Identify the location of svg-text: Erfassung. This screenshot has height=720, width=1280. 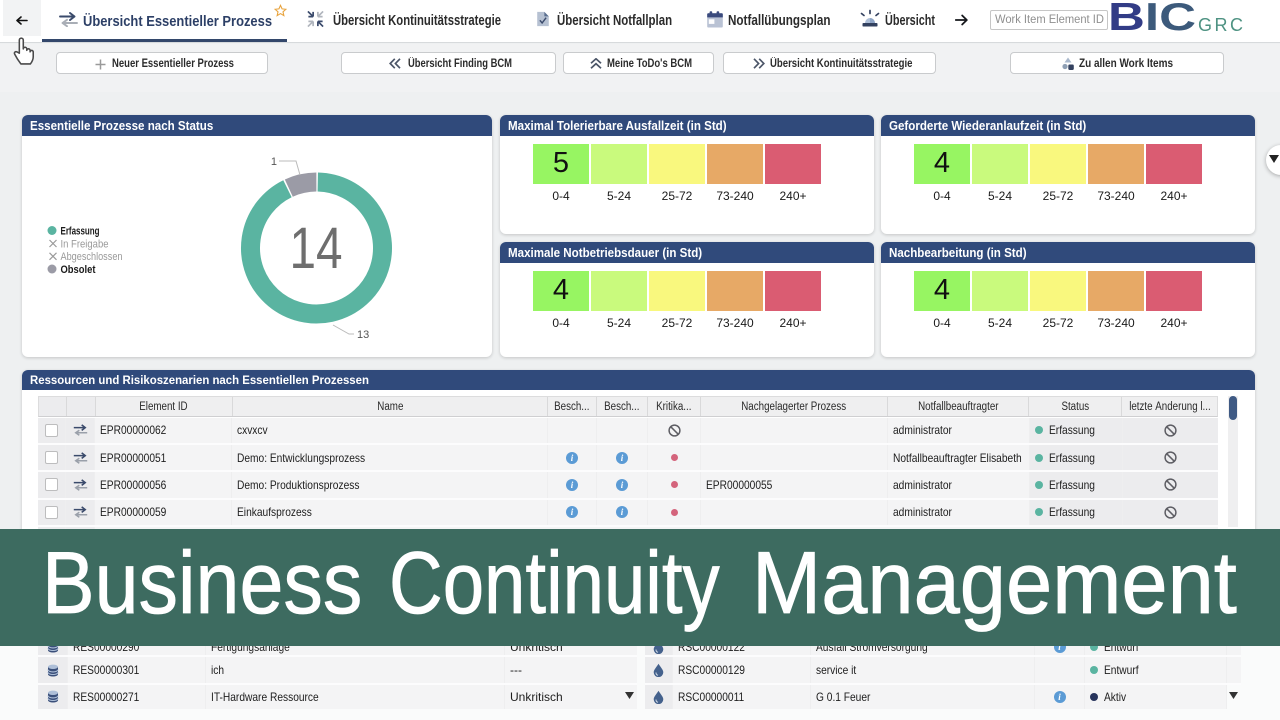
(80, 232).